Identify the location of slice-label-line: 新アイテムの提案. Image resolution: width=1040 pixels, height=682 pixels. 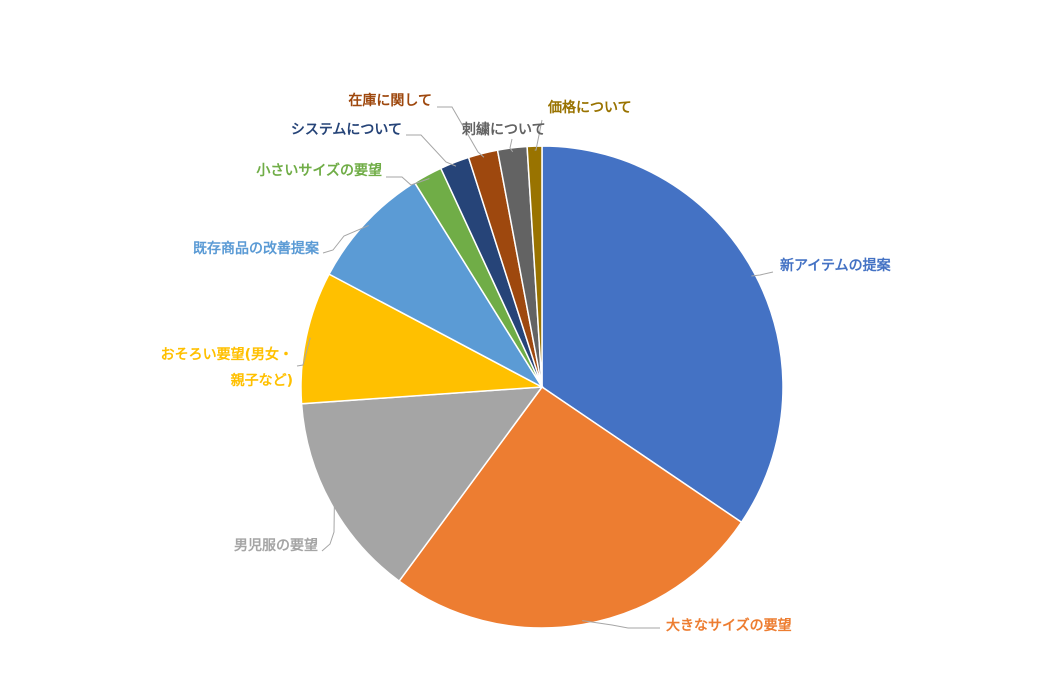
(836, 265).